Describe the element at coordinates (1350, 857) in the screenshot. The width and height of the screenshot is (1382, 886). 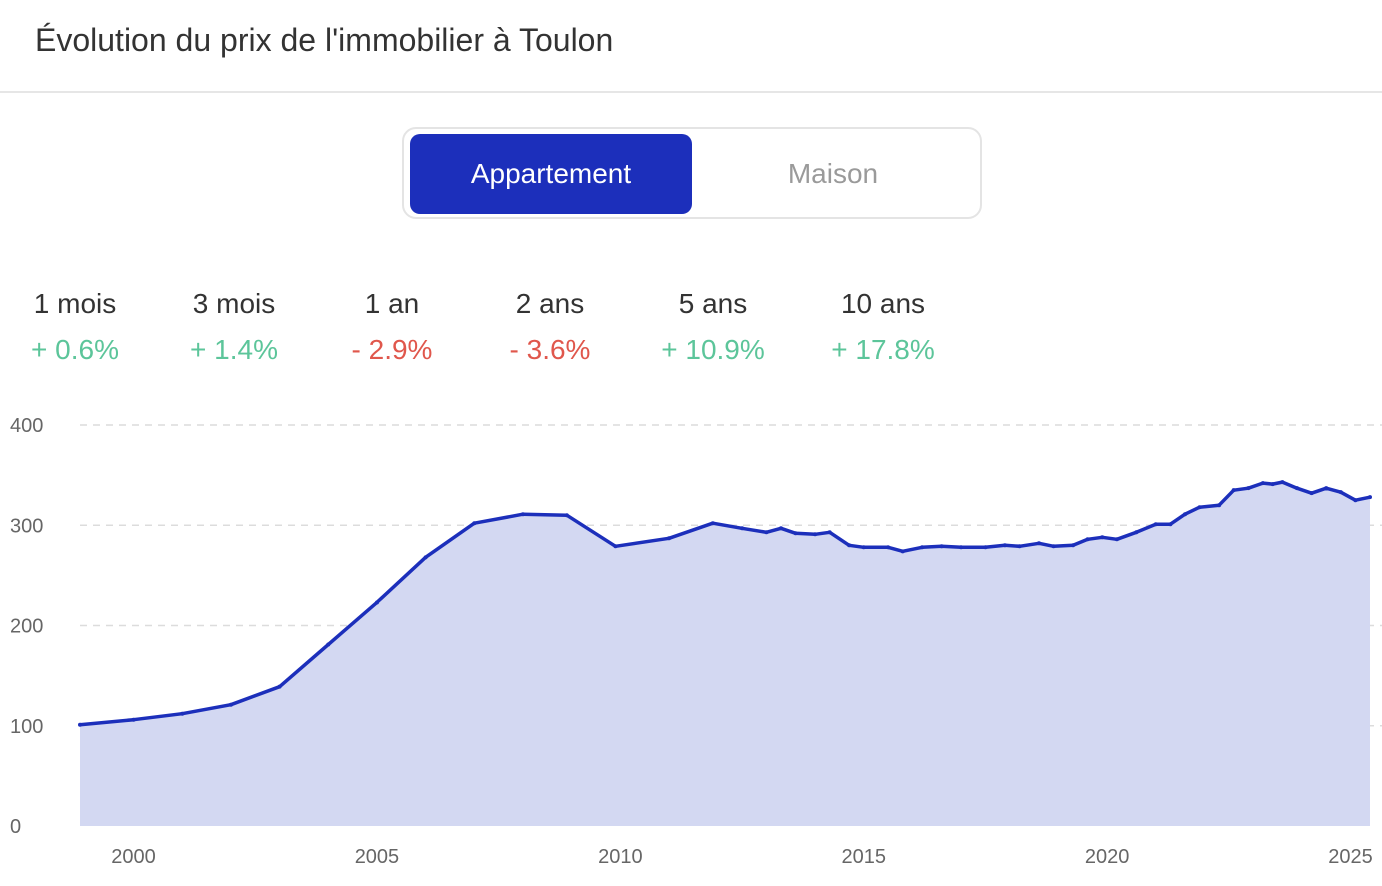
I see `x-tick-label: 2025` at that location.